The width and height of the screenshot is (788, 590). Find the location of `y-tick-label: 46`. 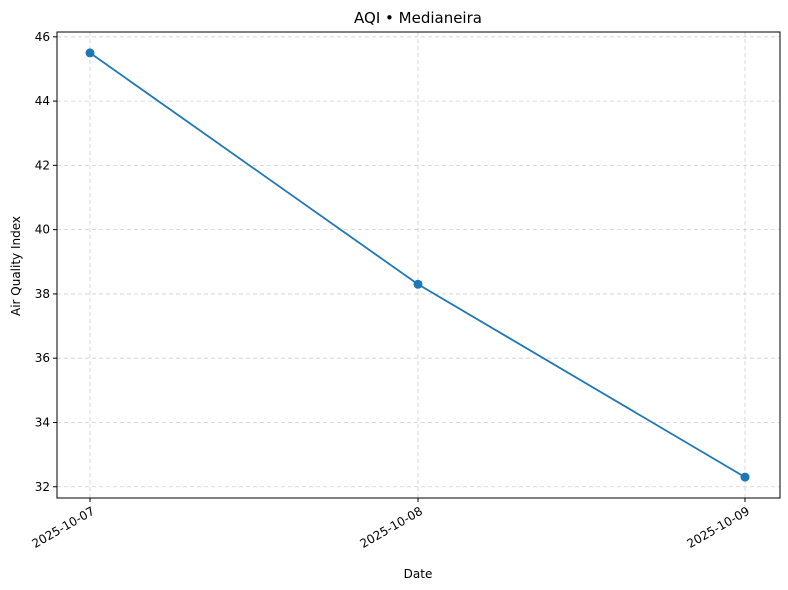

y-tick-label: 46 is located at coordinates (42, 37).